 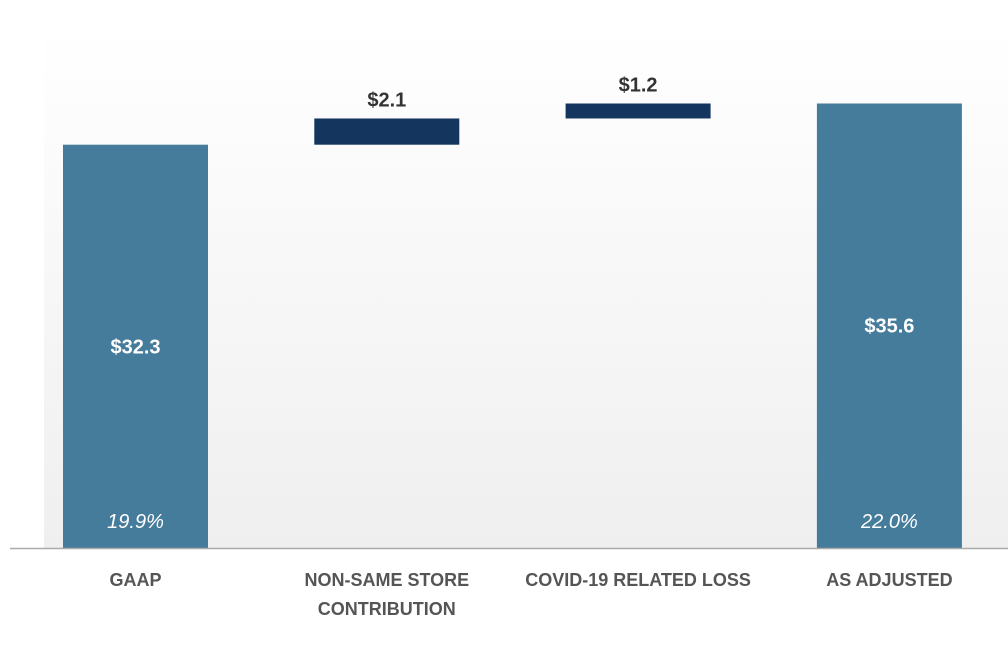 I want to click on value-label-3: $35.6, so click(x=889, y=327).